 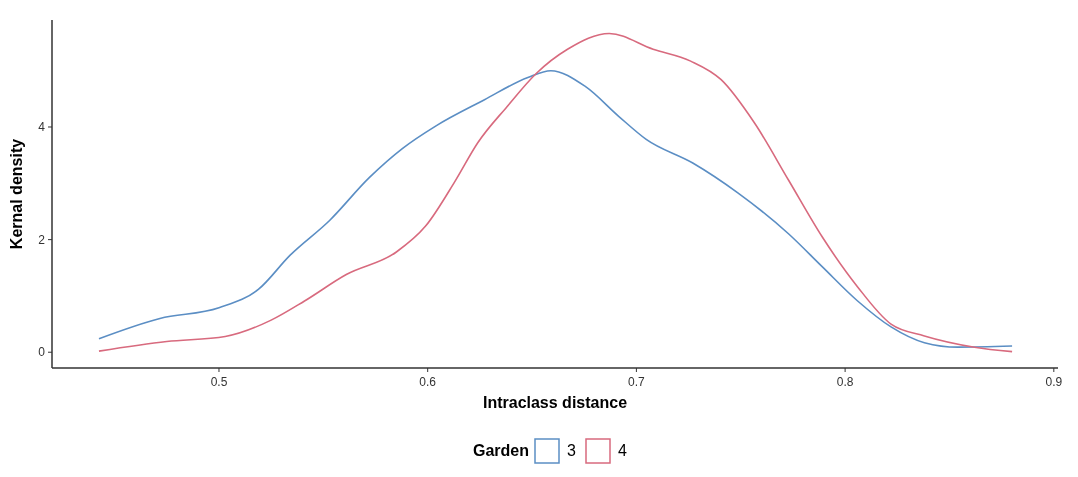 I want to click on x-tick-label: 0.8, so click(x=845, y=382).